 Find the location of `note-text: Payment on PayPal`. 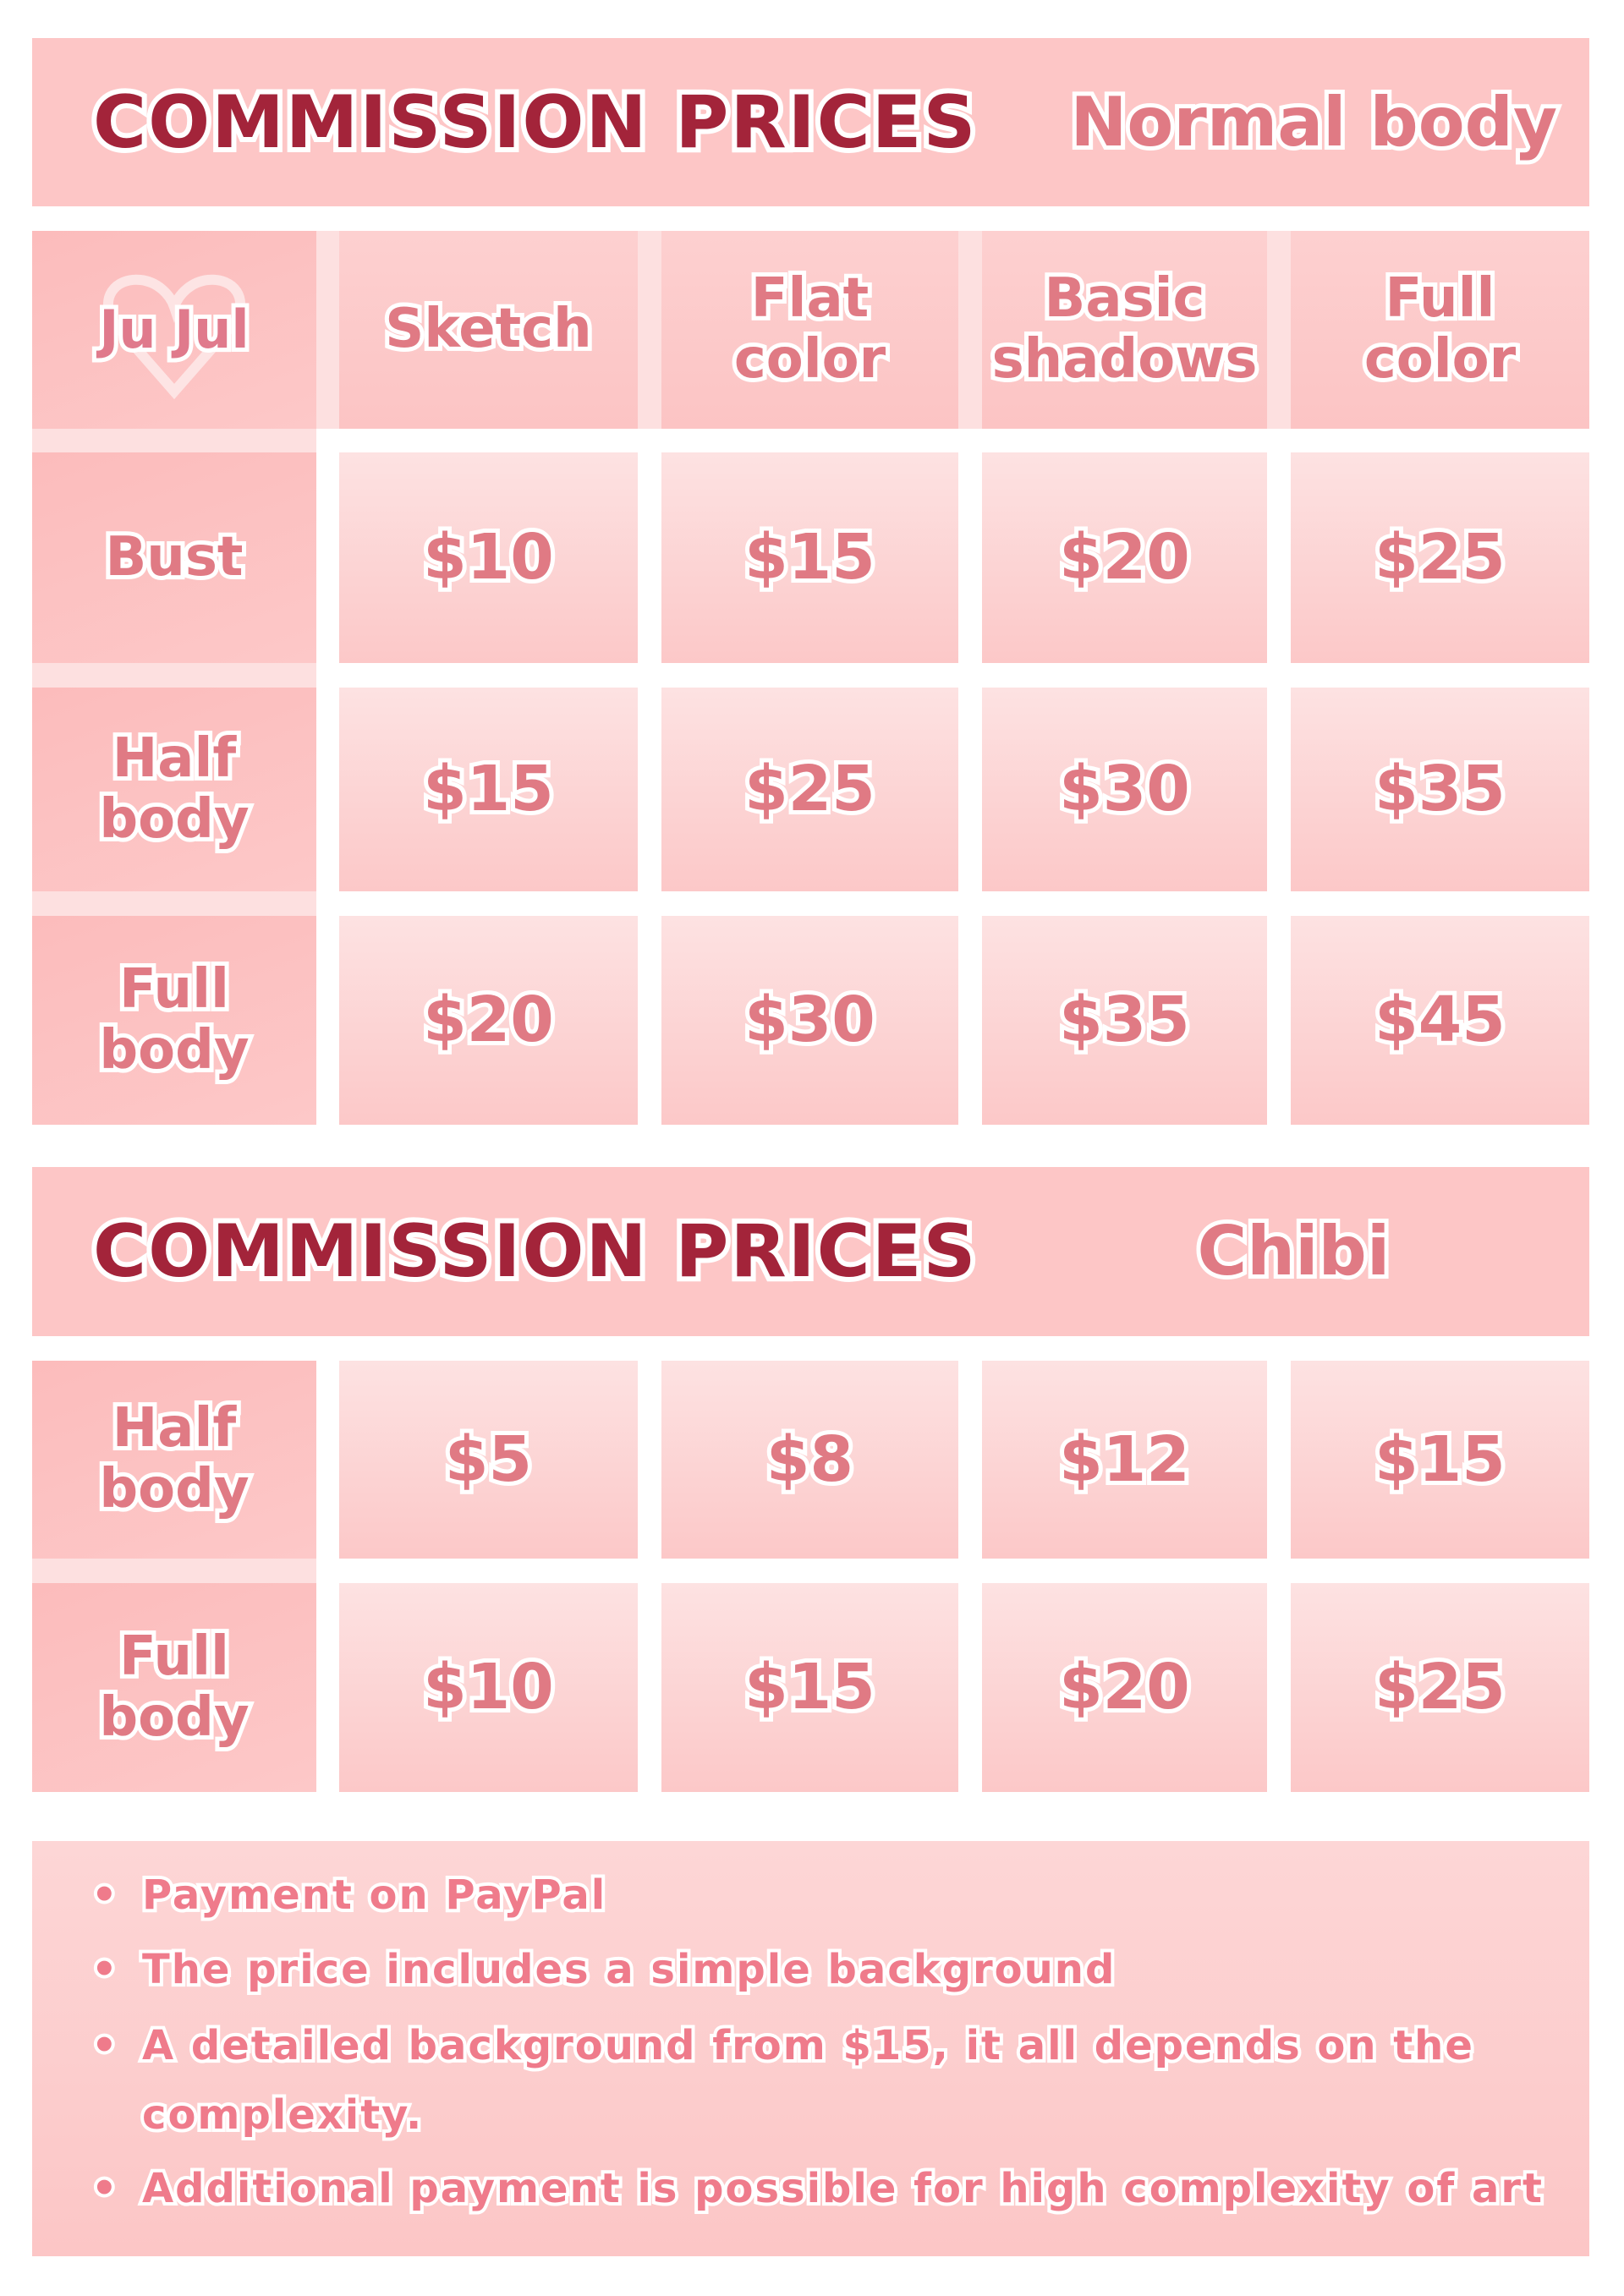

note-text: Payment on PayPal is located at coordinates (373, 1895).